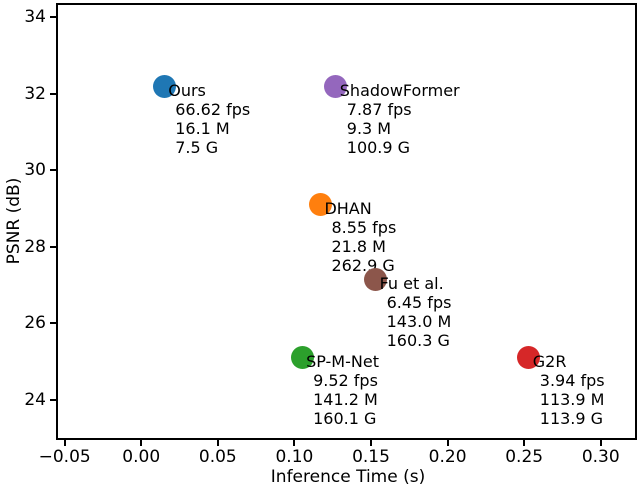  I want to click on point-stat: 7.87 fps, so click(379, 109).